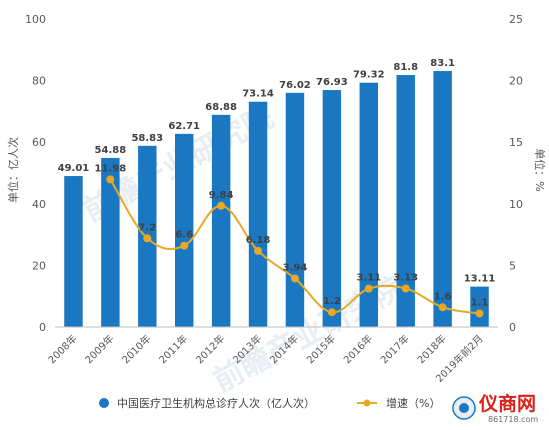 Image resolution: width=549 pixels, height=430 pixels. What do you see at coordinates (480, 302) in the screenshot?
I see `growth-data-label: 1.1` at bounding box center [480, 302].